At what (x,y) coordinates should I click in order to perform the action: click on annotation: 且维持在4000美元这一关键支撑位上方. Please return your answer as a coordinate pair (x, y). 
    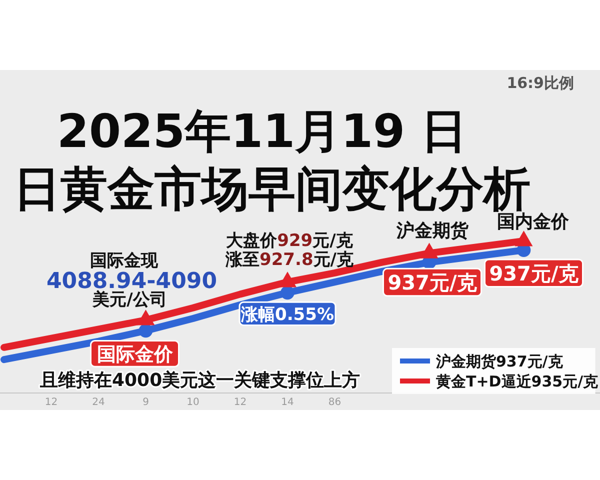
    Looking at the image, I should click on (199, 380).